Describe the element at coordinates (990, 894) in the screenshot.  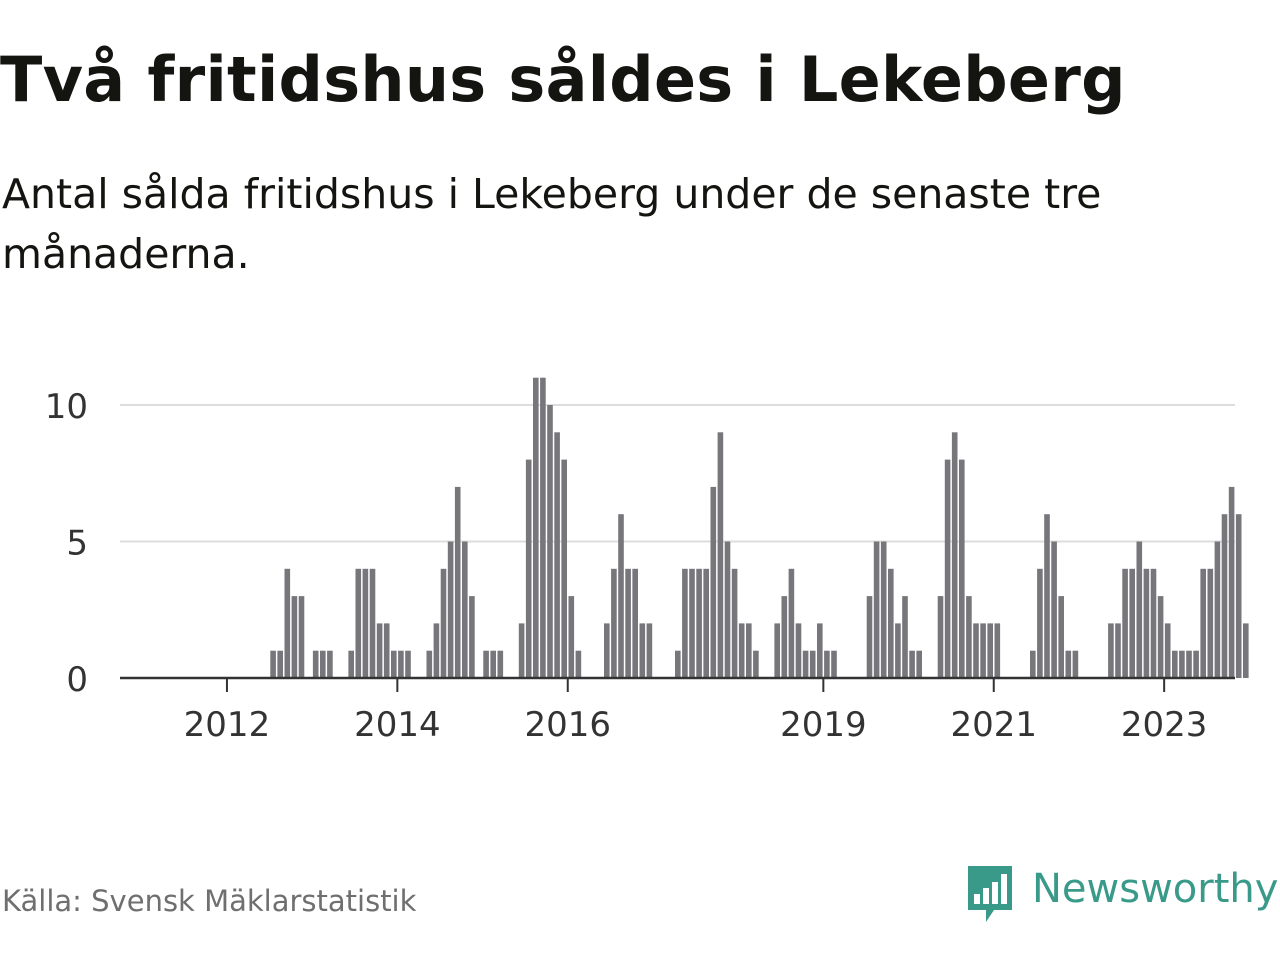
I see `bar-chart-speech-bubble-icon` at that location.